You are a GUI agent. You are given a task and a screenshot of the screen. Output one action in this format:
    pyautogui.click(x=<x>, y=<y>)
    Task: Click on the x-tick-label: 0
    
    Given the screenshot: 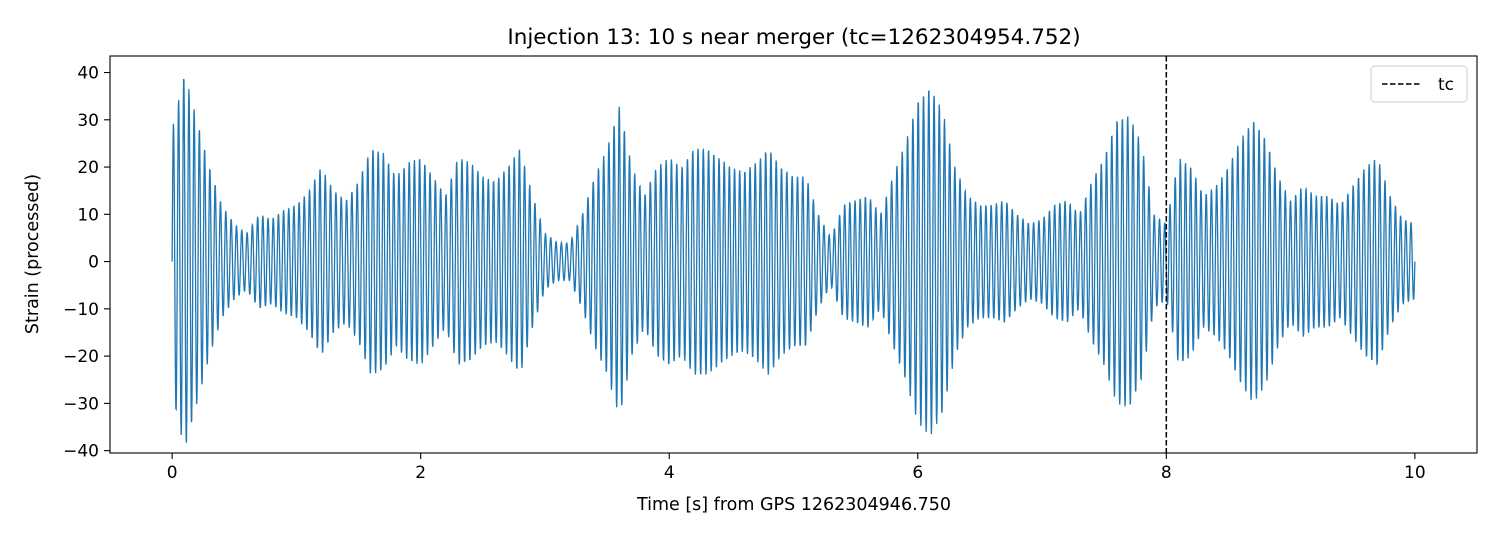 What is the action you would take?
    pyautogui.click(x=172, y=473)
    